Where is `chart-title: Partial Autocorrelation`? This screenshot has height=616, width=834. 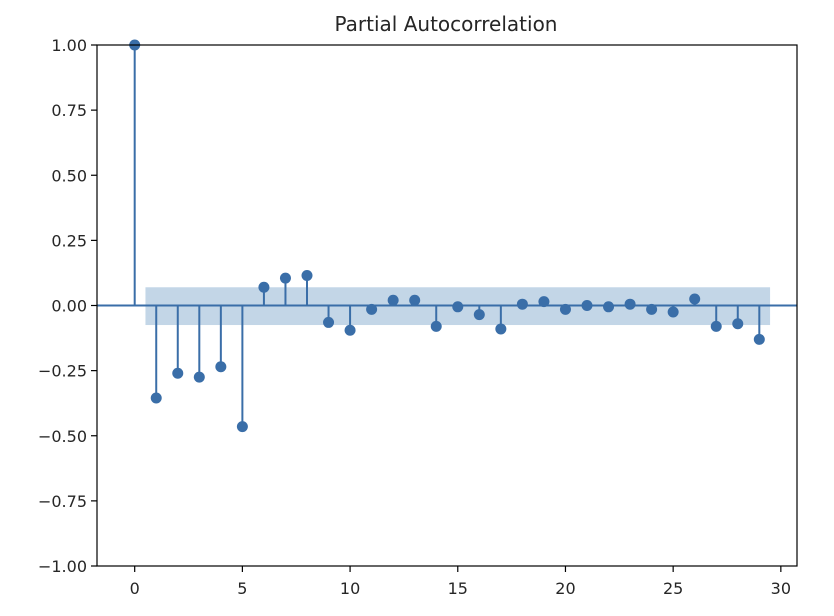
chart-title: Partial Autocorrelation is located at coordinates (446, 24).